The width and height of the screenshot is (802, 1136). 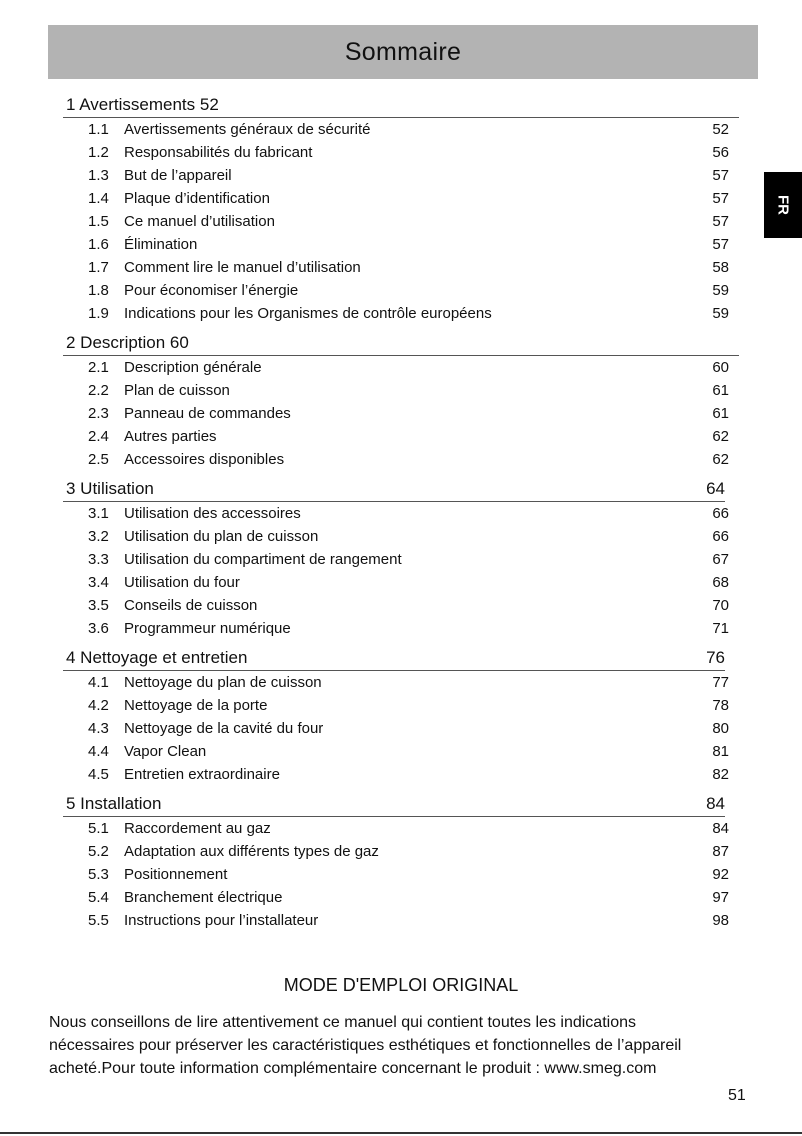 What do you see at coordinates (720, 152) in the screenshot?
I see `entry-page: 56` at bounding box center [720, 152].